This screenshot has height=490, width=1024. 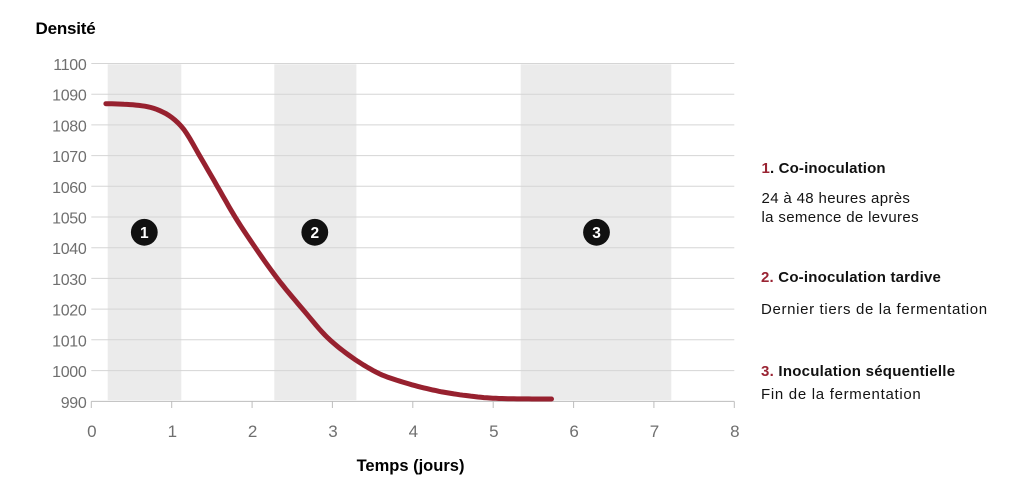 I want to click on svg-text: 1050, so click(x=69, y=219).